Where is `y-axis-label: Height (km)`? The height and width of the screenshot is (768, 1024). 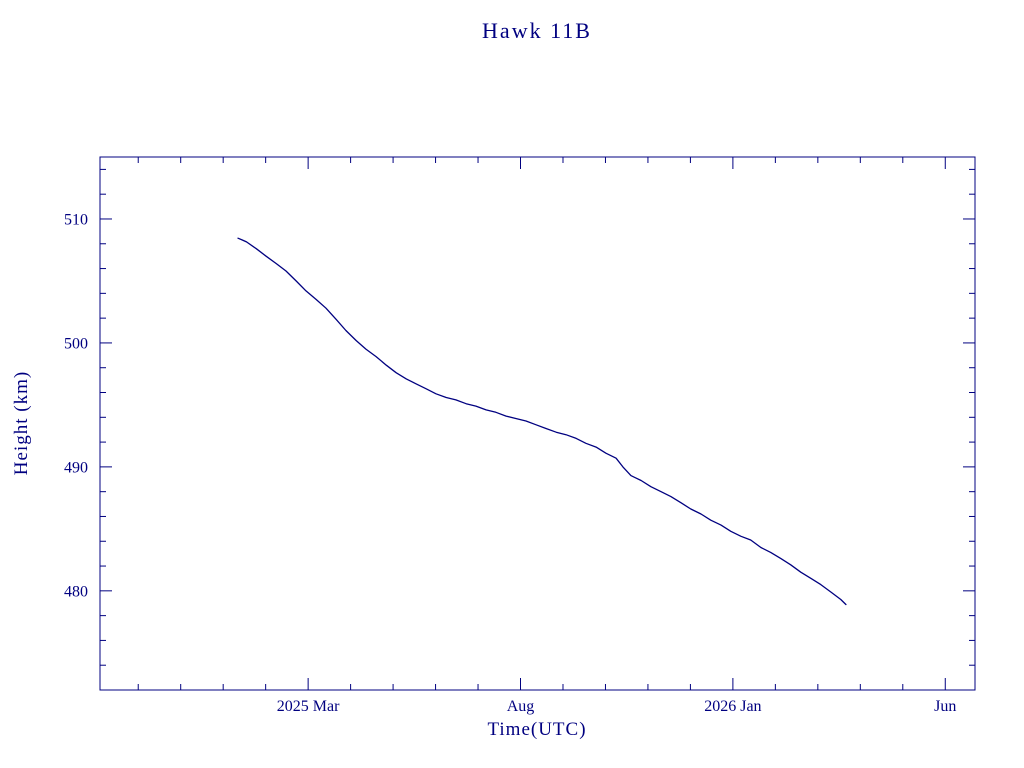 y-axis-label: Height (km) is located at coordinates (21, 423).